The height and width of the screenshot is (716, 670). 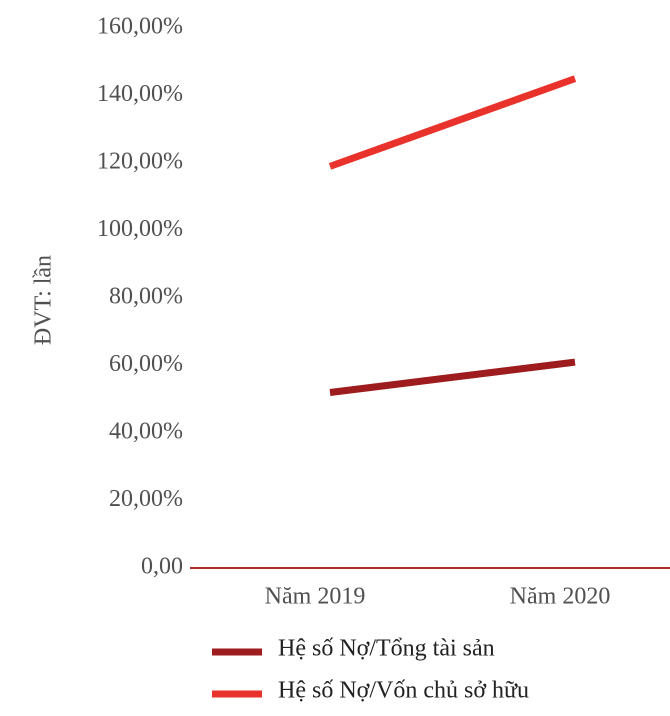 What do you see at coordinates (140, 229) in the screenshot?
I see `y-tick-label: 100,00%` at bounding box center [140, 229].